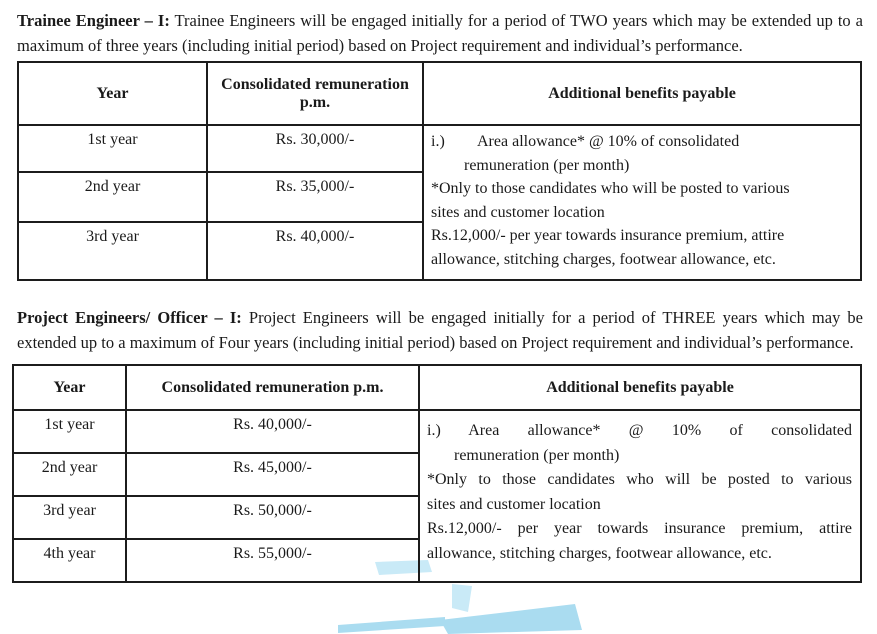 This screenshot has height=634, width=877. I want to click on remuneration-cell: Rs. 30,000/-, so click(315, 148).